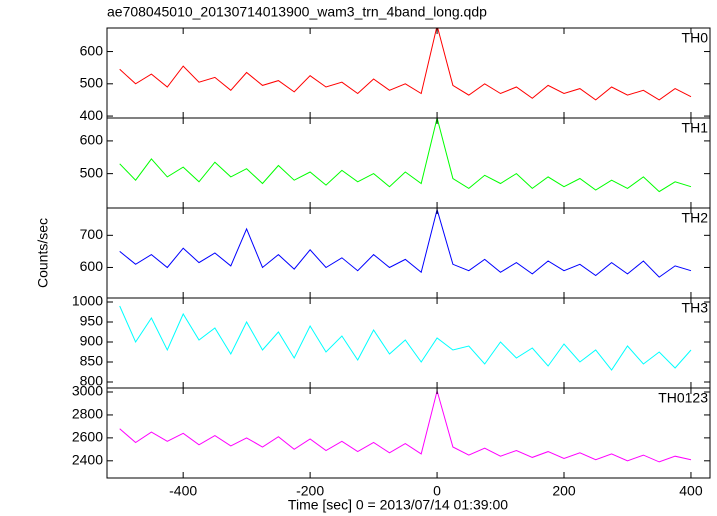 The height and width of the screenshot is (516, 717). I want to click on x-tick-label: 0, so click(437, 491).